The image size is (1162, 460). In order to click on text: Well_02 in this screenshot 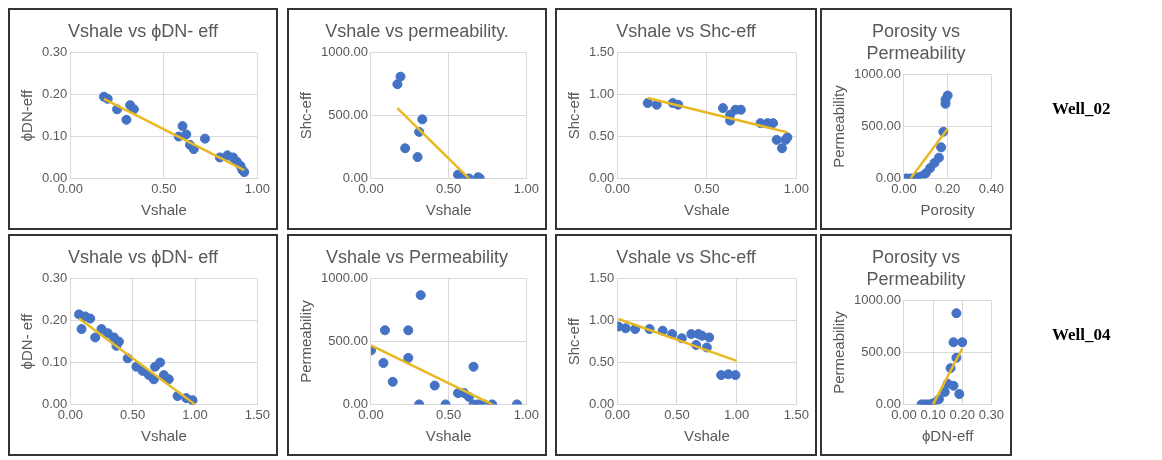, I will do `click(1081, 109)`.